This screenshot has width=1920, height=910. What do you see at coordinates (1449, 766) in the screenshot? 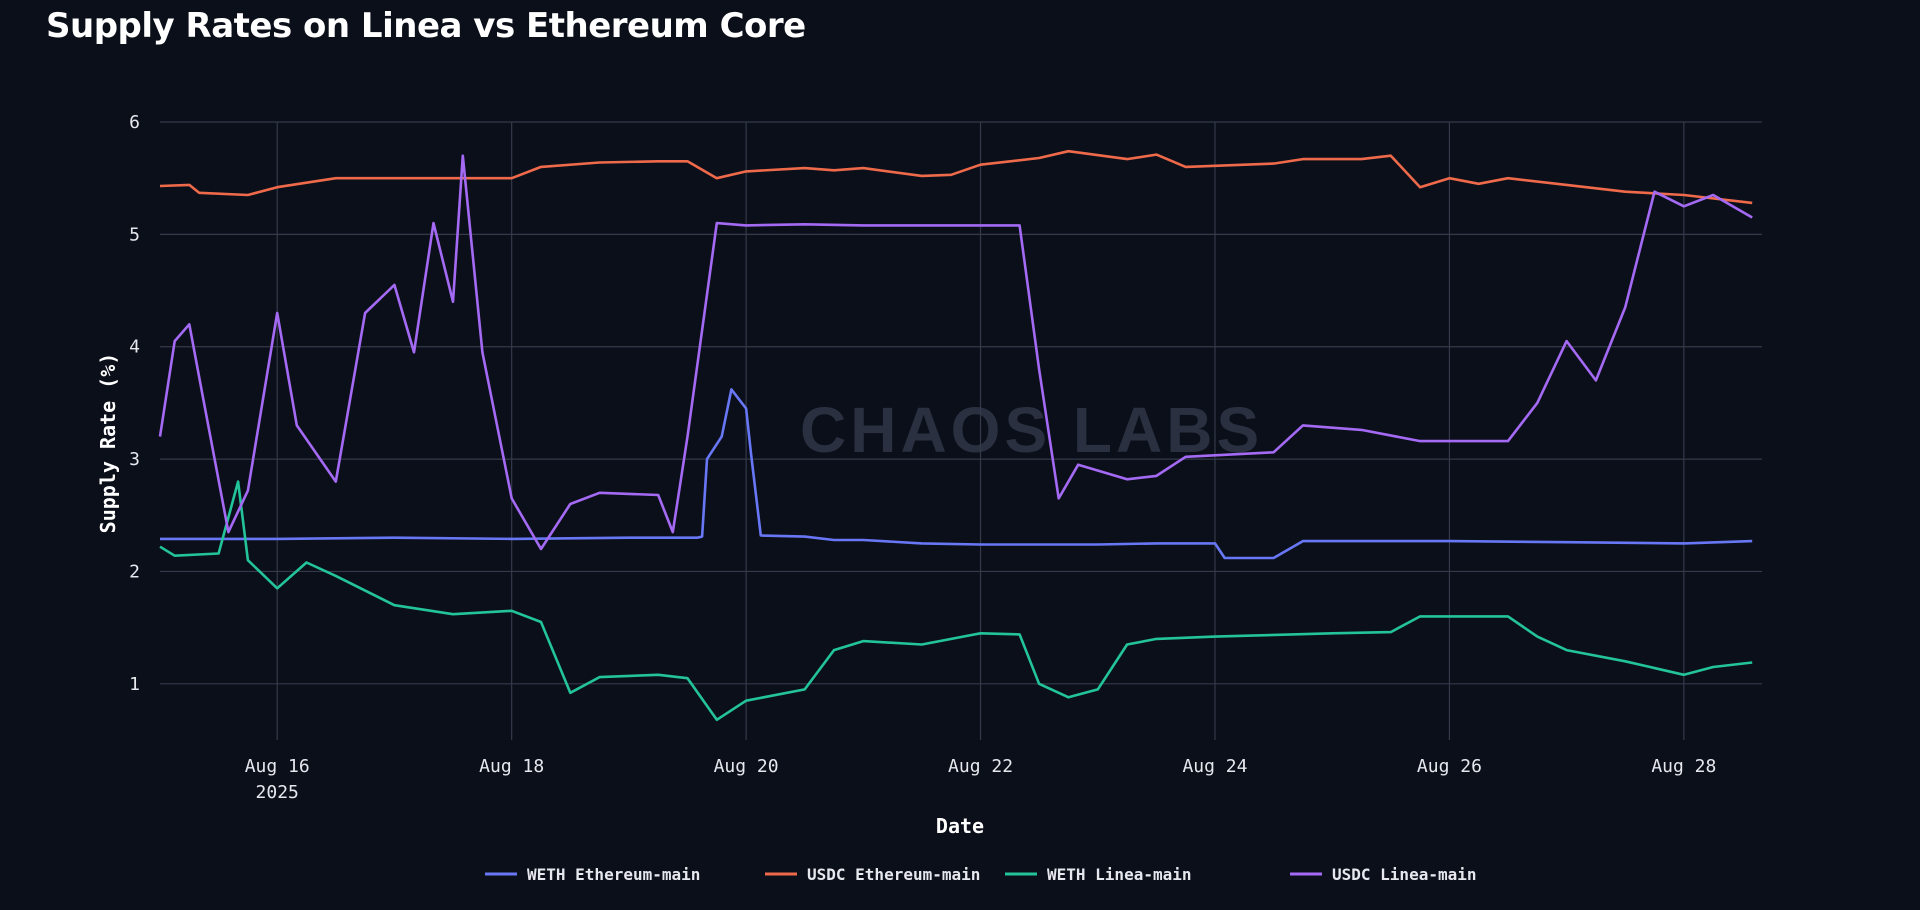
I see `x-tick-label: Aug 26` at bounding box center [1449, 766].